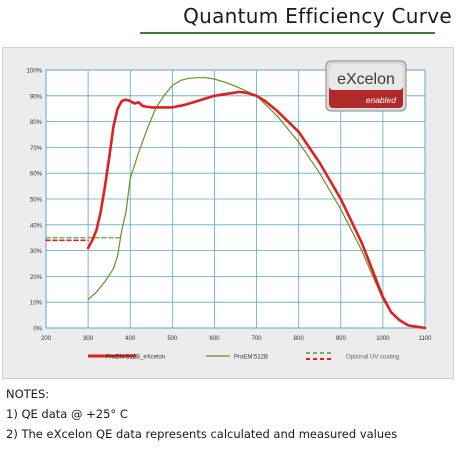 This screenshot has width=470, height=456. I want to click on x-tick-label: 200, so click(46, 339).